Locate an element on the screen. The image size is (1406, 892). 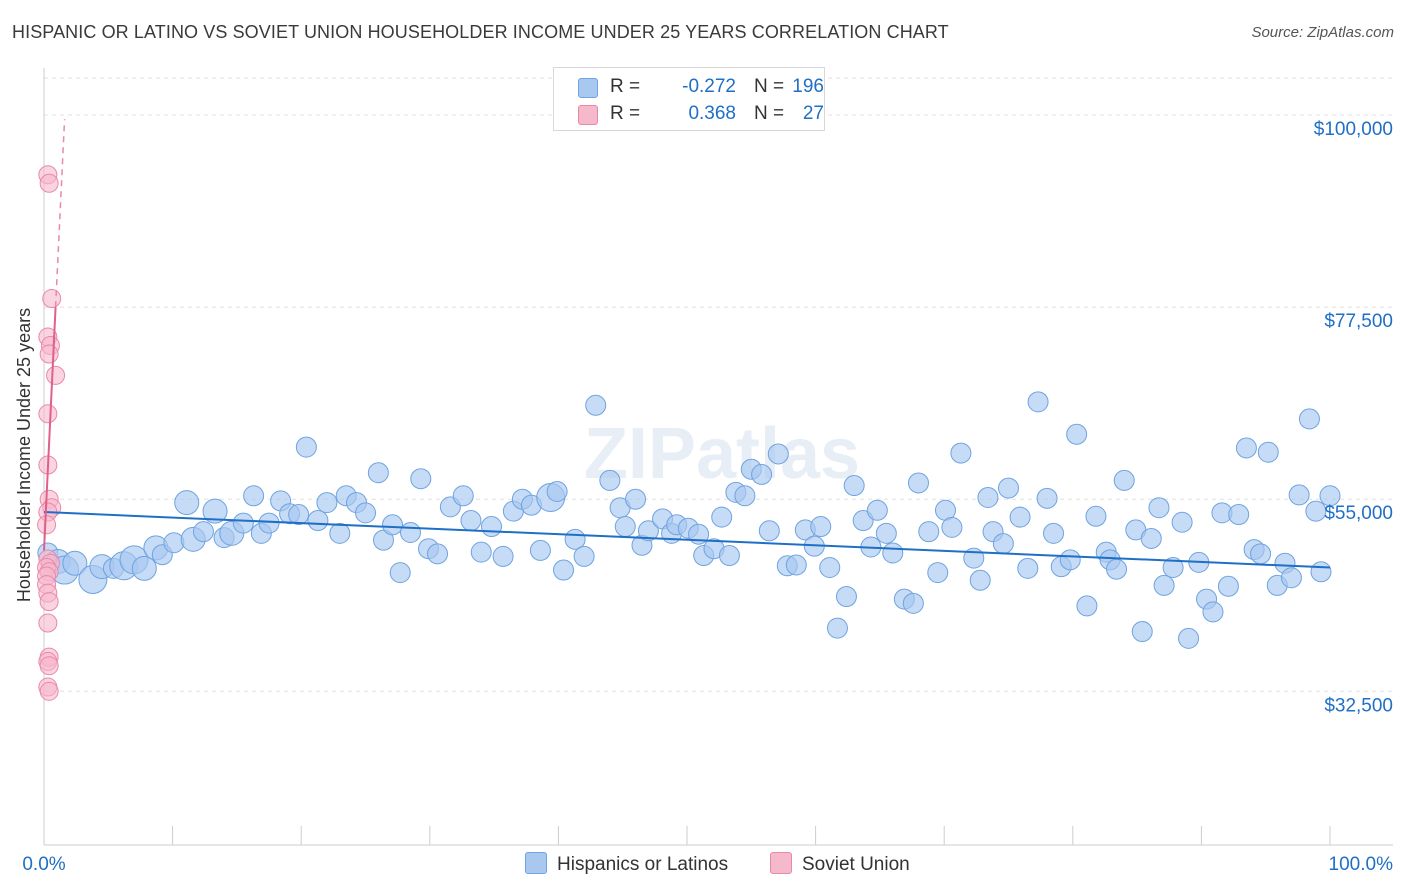
legend-r-value: 0.368 is located at coordinates (712, 113).